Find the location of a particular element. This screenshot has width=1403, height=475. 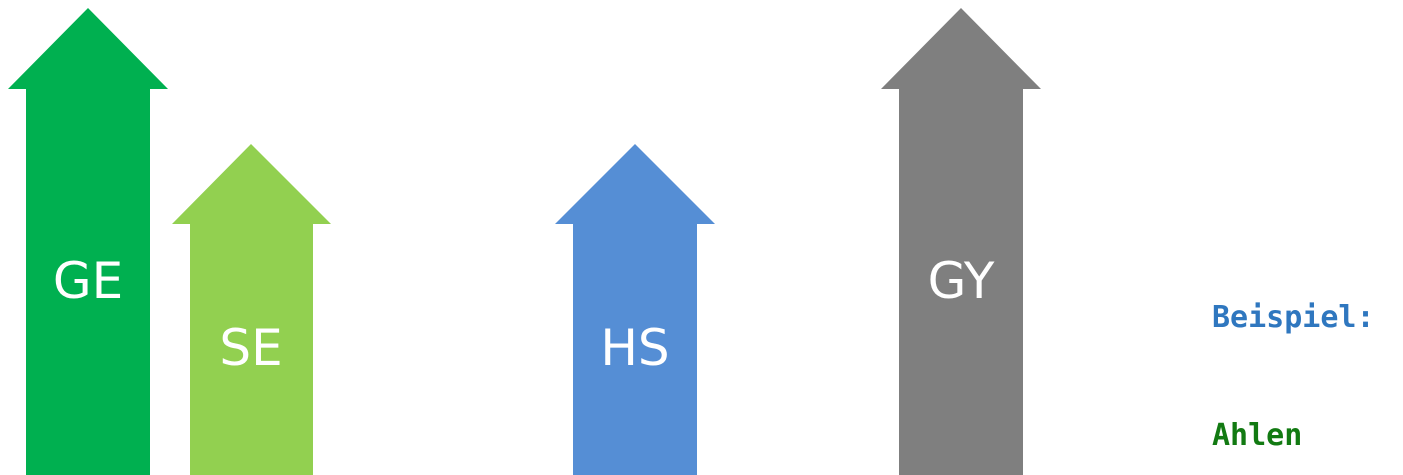

example-label: Beispiel: is located at coordinates (1293, 317).